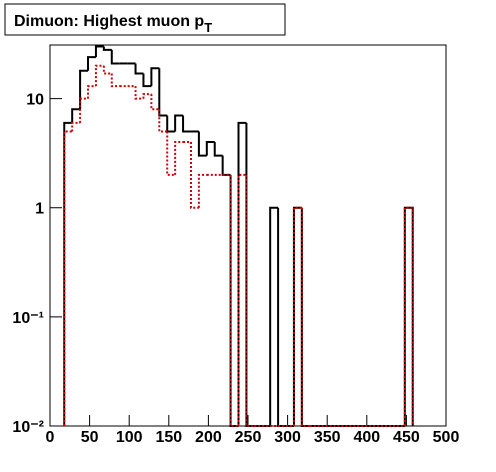 This screenshot has height=472, width=496. I want to click on title-subscript: T, so click(208, 27).